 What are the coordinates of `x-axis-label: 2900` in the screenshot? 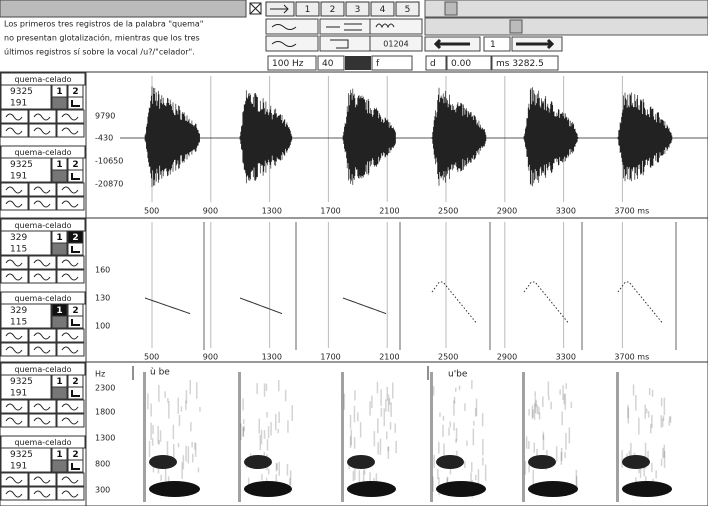 It's located at (507, 357).